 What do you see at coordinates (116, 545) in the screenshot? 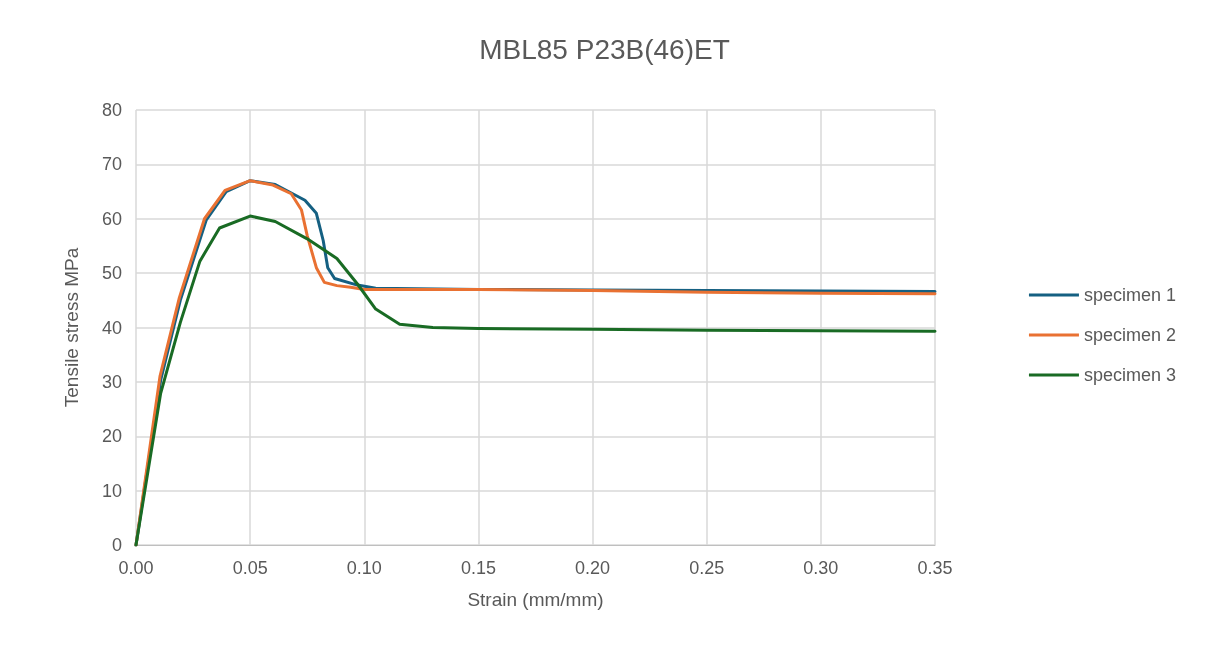
I see `y-tick-label: 0` at bounding box center [116, 545].